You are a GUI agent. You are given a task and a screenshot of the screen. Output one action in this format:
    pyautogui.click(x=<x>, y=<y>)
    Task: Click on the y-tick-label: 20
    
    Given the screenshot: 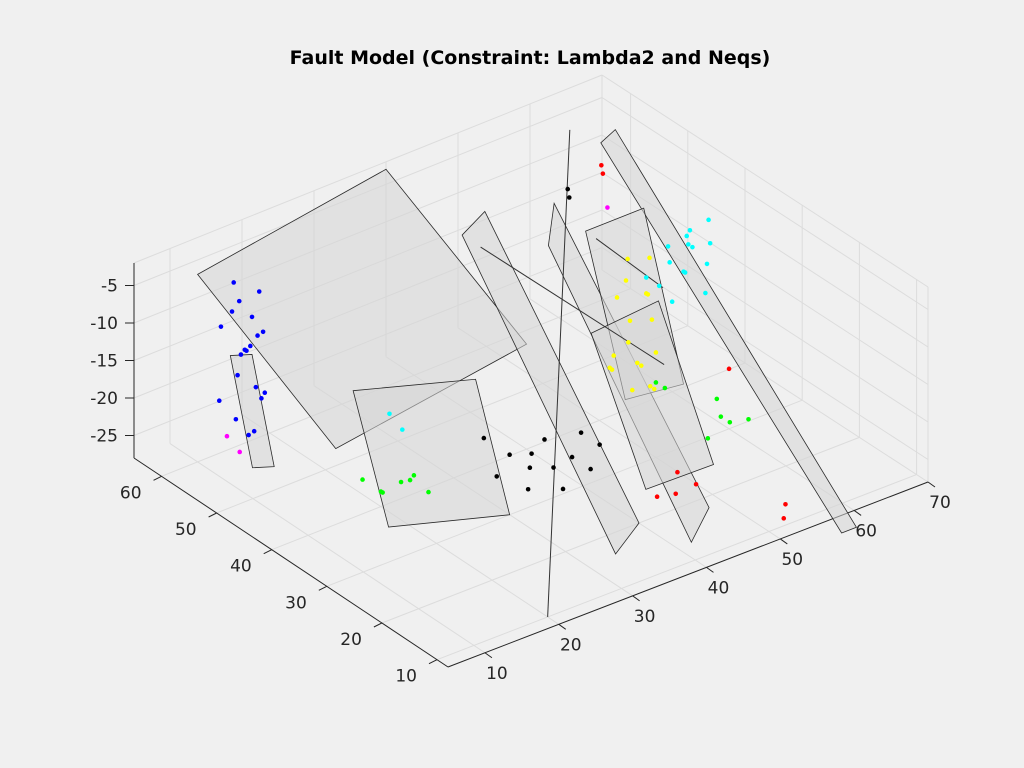 What is the action you would take?
    pyautogui.click(x=351, y=640)
    